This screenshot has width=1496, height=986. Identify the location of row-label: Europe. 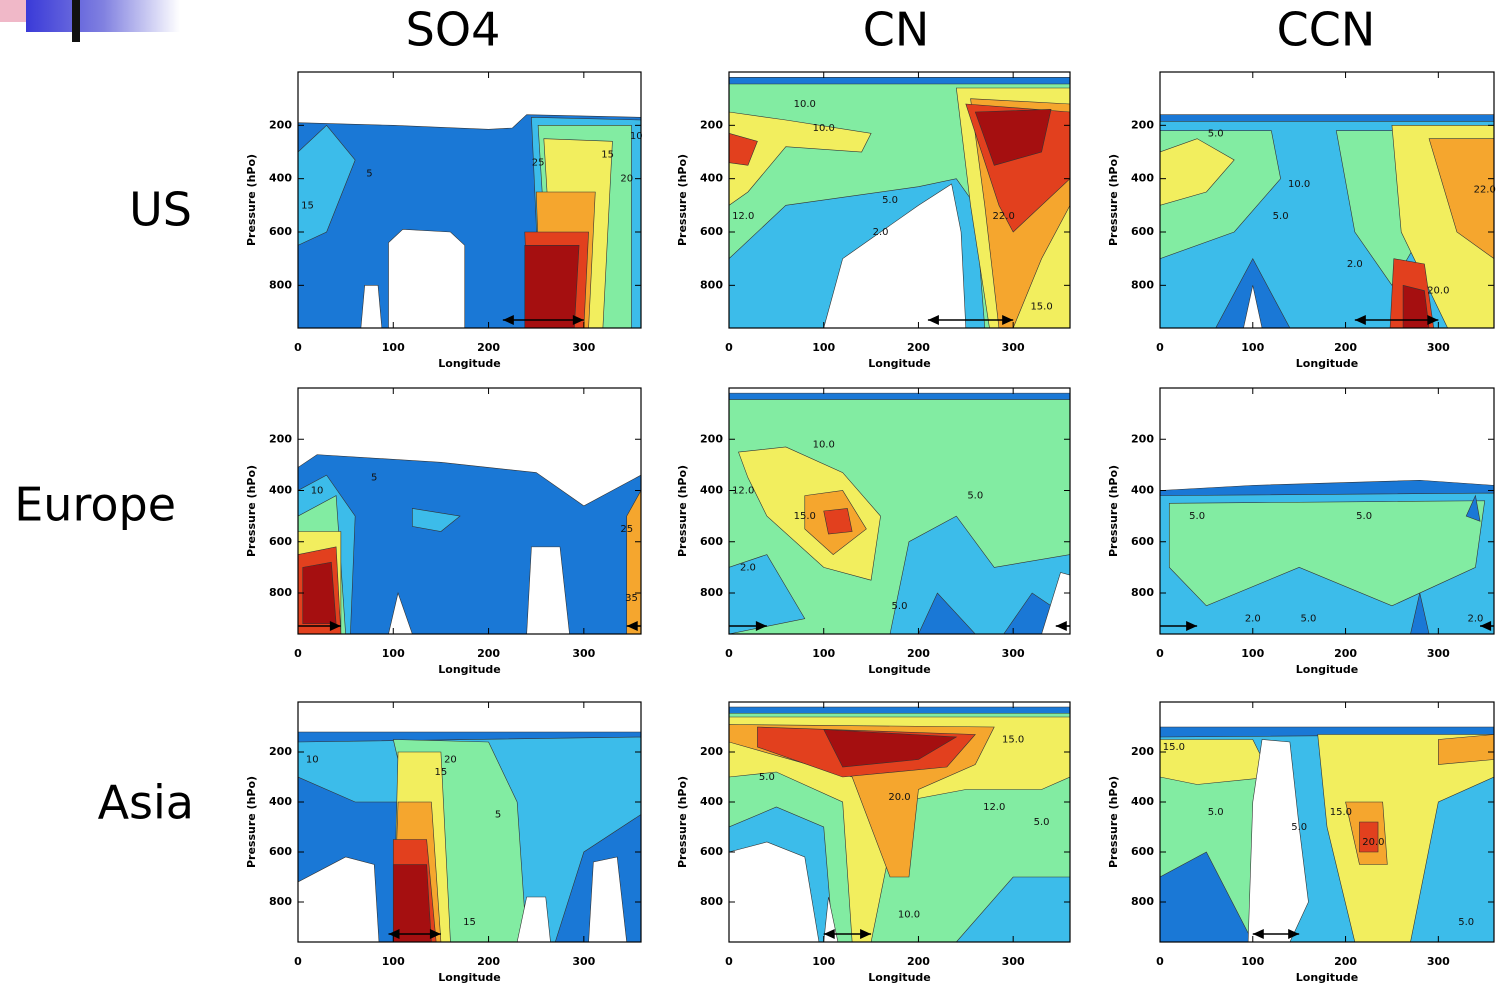
(95, 505).